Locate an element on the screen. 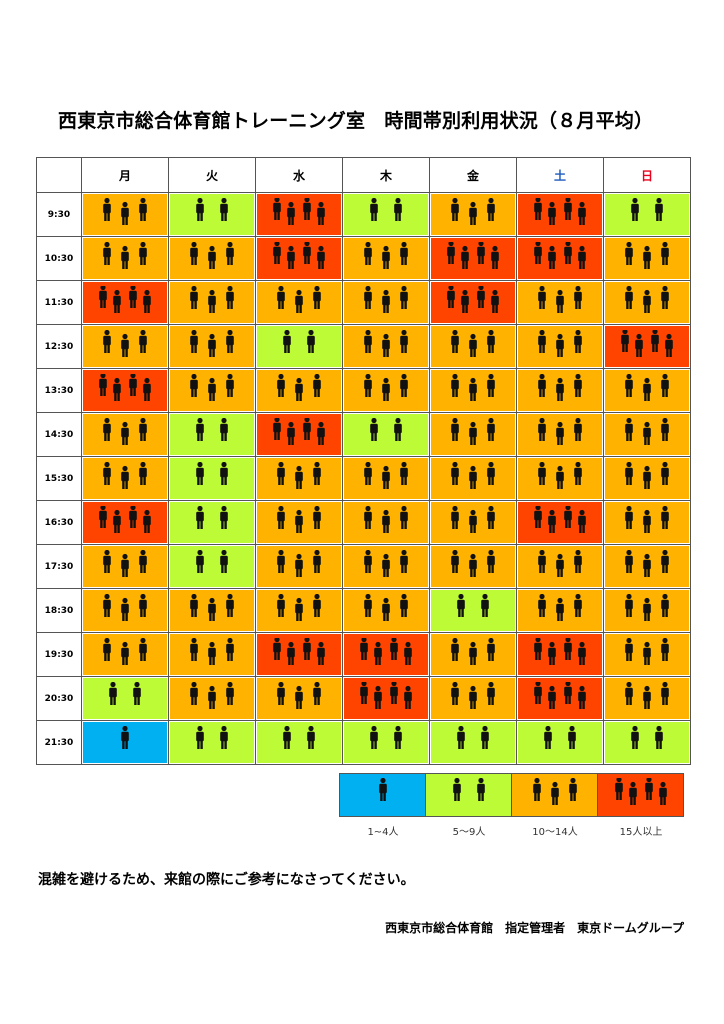 The height and width of the screenshot is (1024, 724). day-header-fri: 金 is located at coordinates (473, 175).